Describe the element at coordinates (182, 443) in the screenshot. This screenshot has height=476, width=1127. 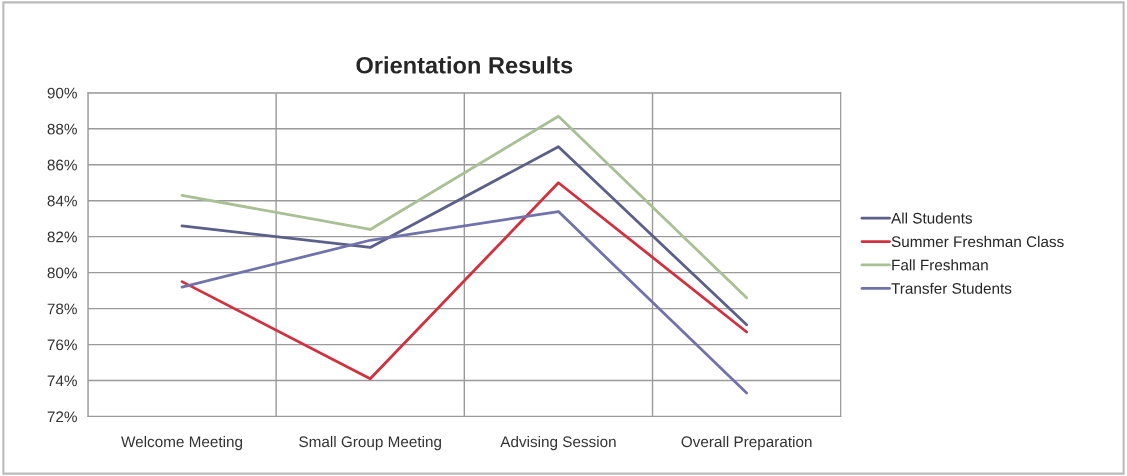
I see `x-tick-label: Welcome Meeting` at that location.